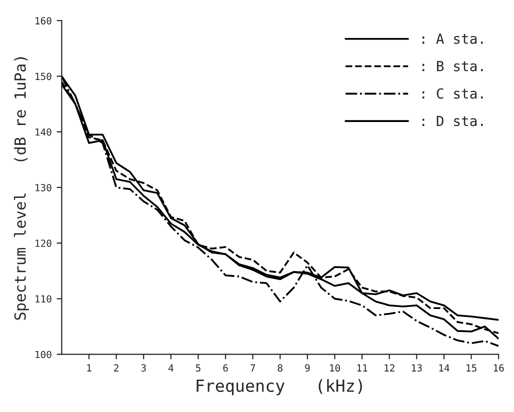 Image resolution: width=514 pixels, height=412 pixels. What do you see at coordinates (280, 368) in the screenshot?
I see `x-tick-label: 8` at bounding box center [280, 368].